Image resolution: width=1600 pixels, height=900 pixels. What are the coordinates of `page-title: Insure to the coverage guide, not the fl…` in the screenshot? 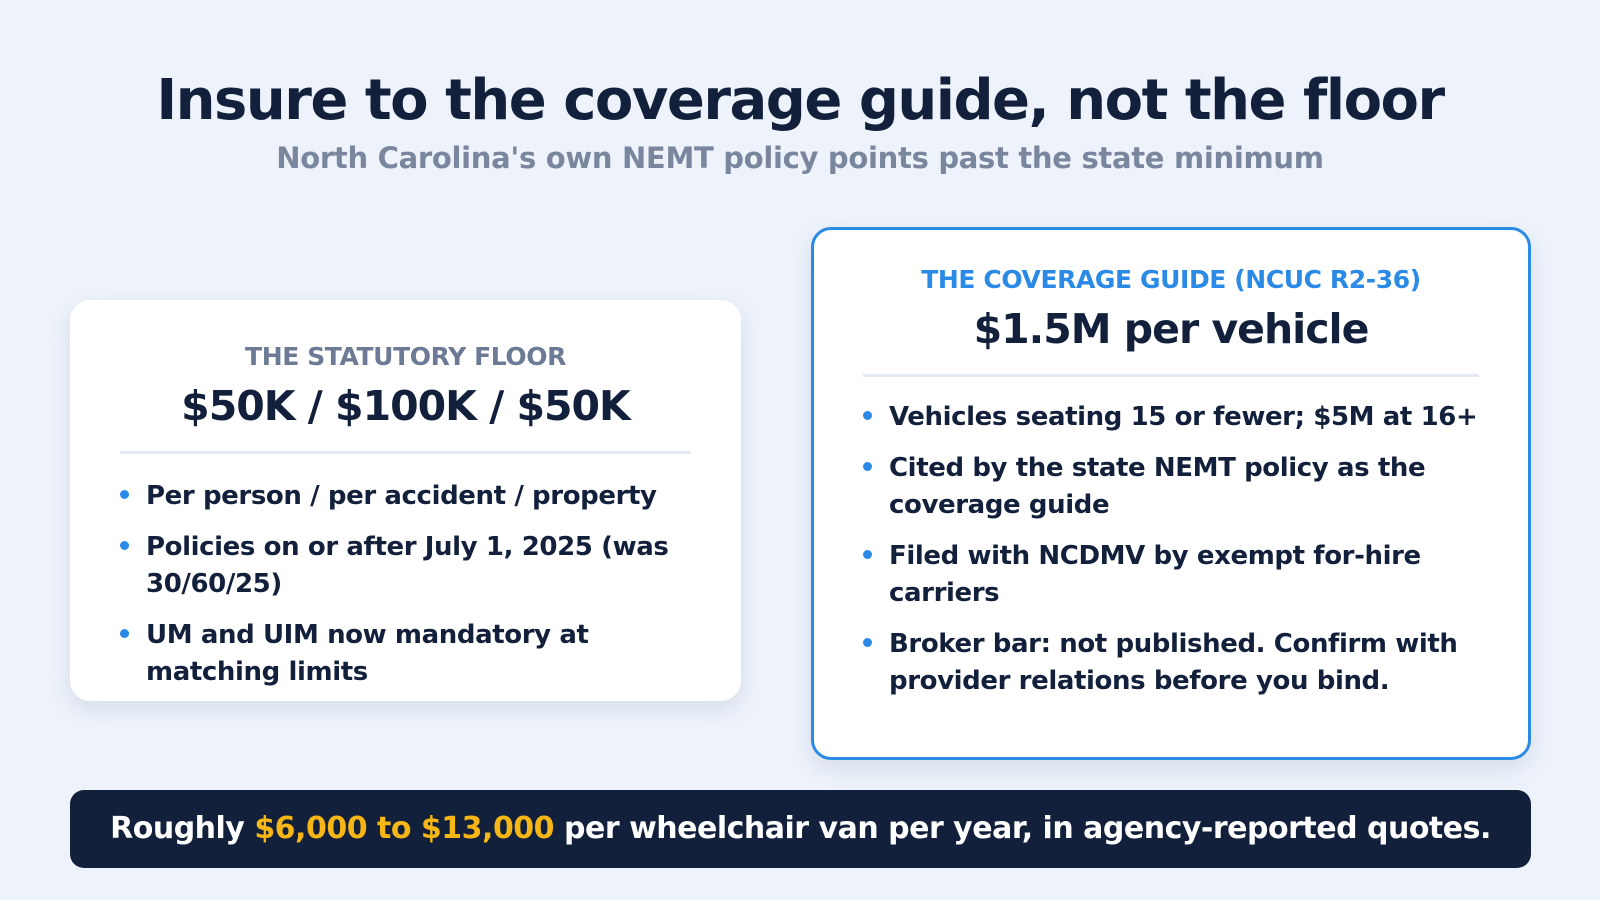 It's located at (800, 100).